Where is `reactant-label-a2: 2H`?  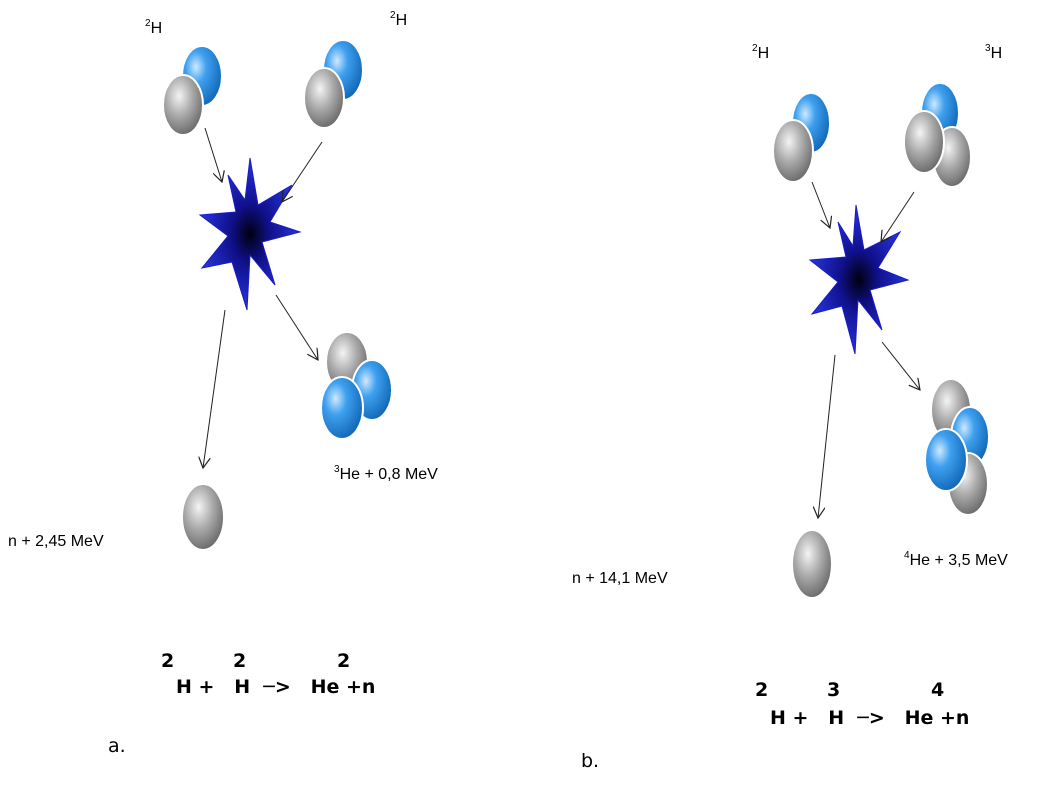
reactant-label-a2: 2H is located at coordinates (399, 19).